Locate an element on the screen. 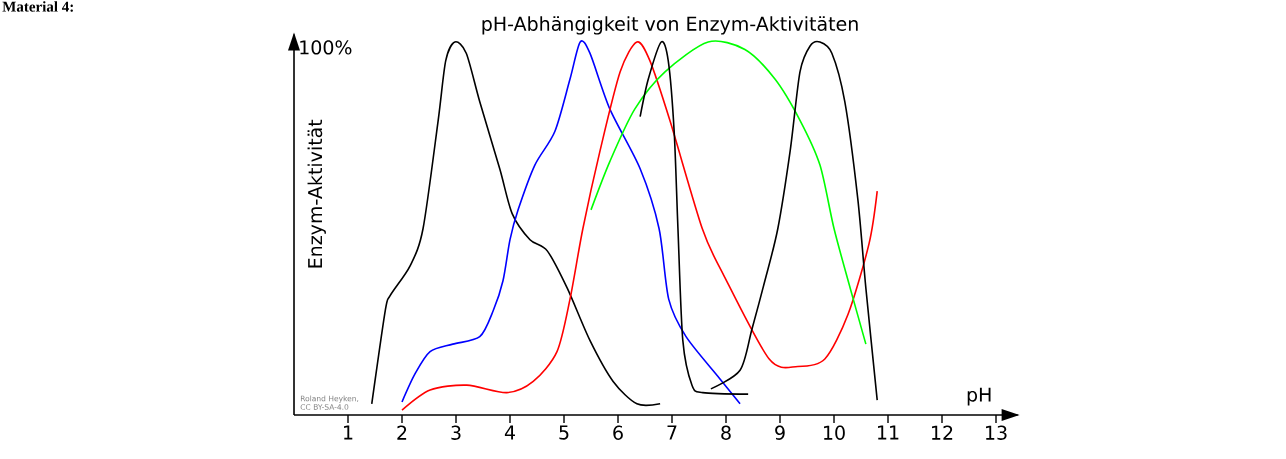 The width and height of the screenshot is (1286, 459). text: Material 4: is located at coordinates (37, 6).